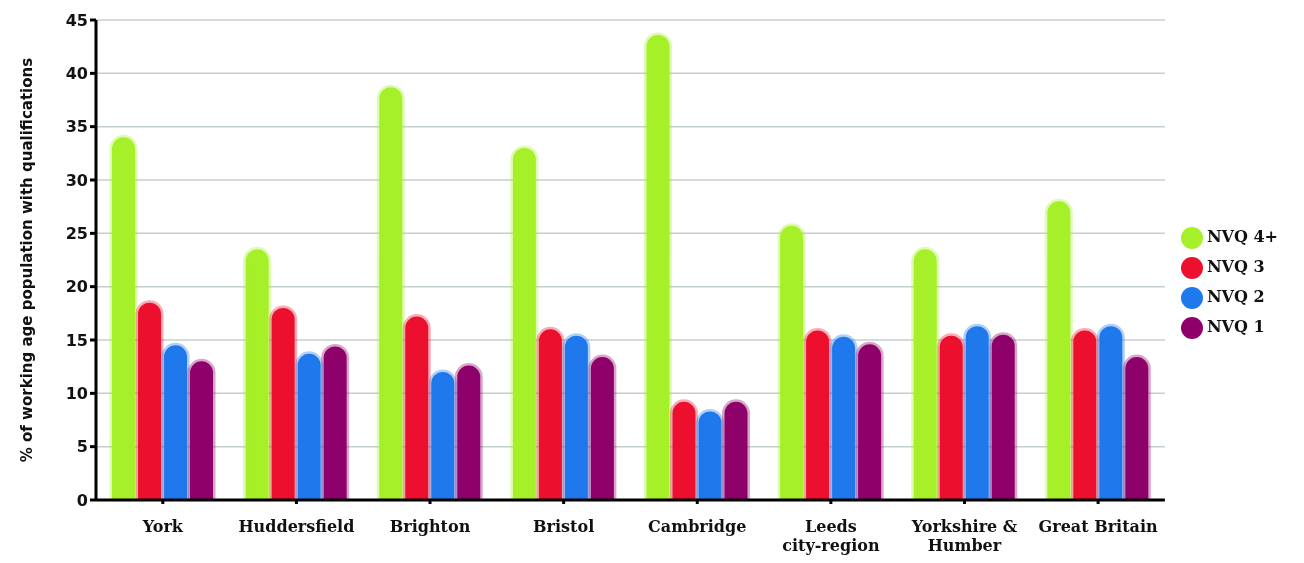 The width and height of the screenshot is (1304, 563). What do you see at coordinates (76, 287) in the screenshot?
I see `y-tick-label: 20` at bounding box center [76, 287].